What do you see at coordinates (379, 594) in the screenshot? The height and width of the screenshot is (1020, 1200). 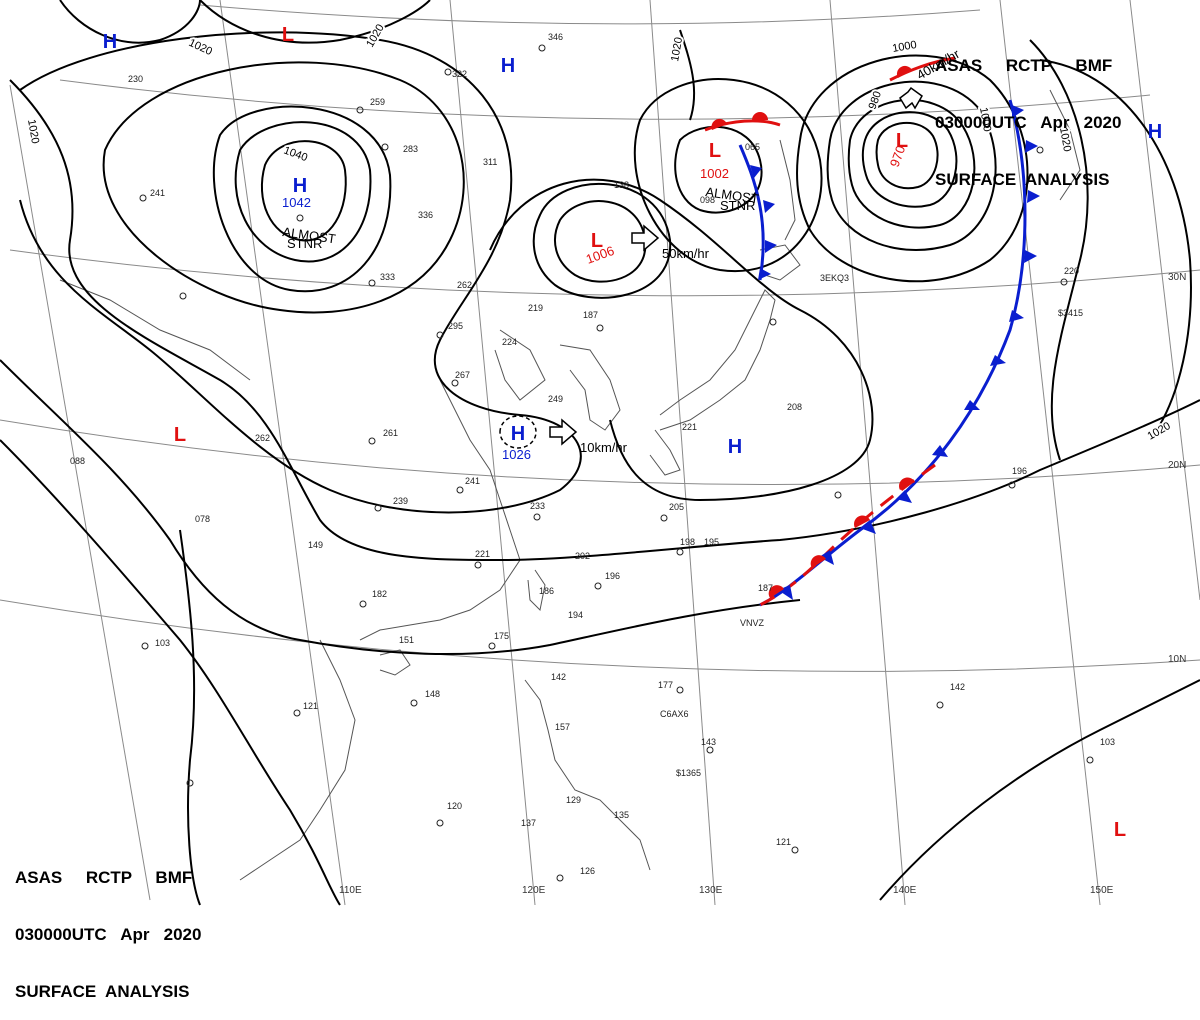 I see `station-pressure-reading: 182` at bounding box center [379, 594].